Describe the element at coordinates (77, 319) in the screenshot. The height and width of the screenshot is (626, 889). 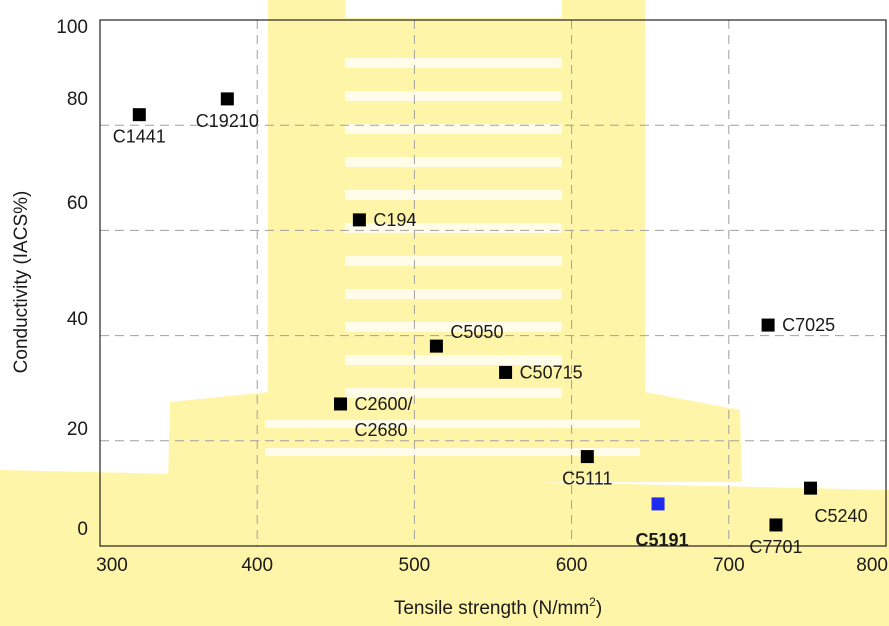
I see `y-tick-label: 40` at that location.